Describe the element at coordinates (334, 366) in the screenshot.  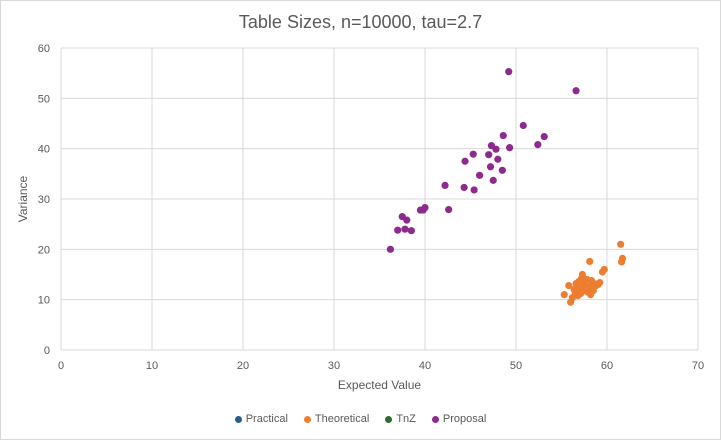
I see `x-tick-label: 30` at that location.